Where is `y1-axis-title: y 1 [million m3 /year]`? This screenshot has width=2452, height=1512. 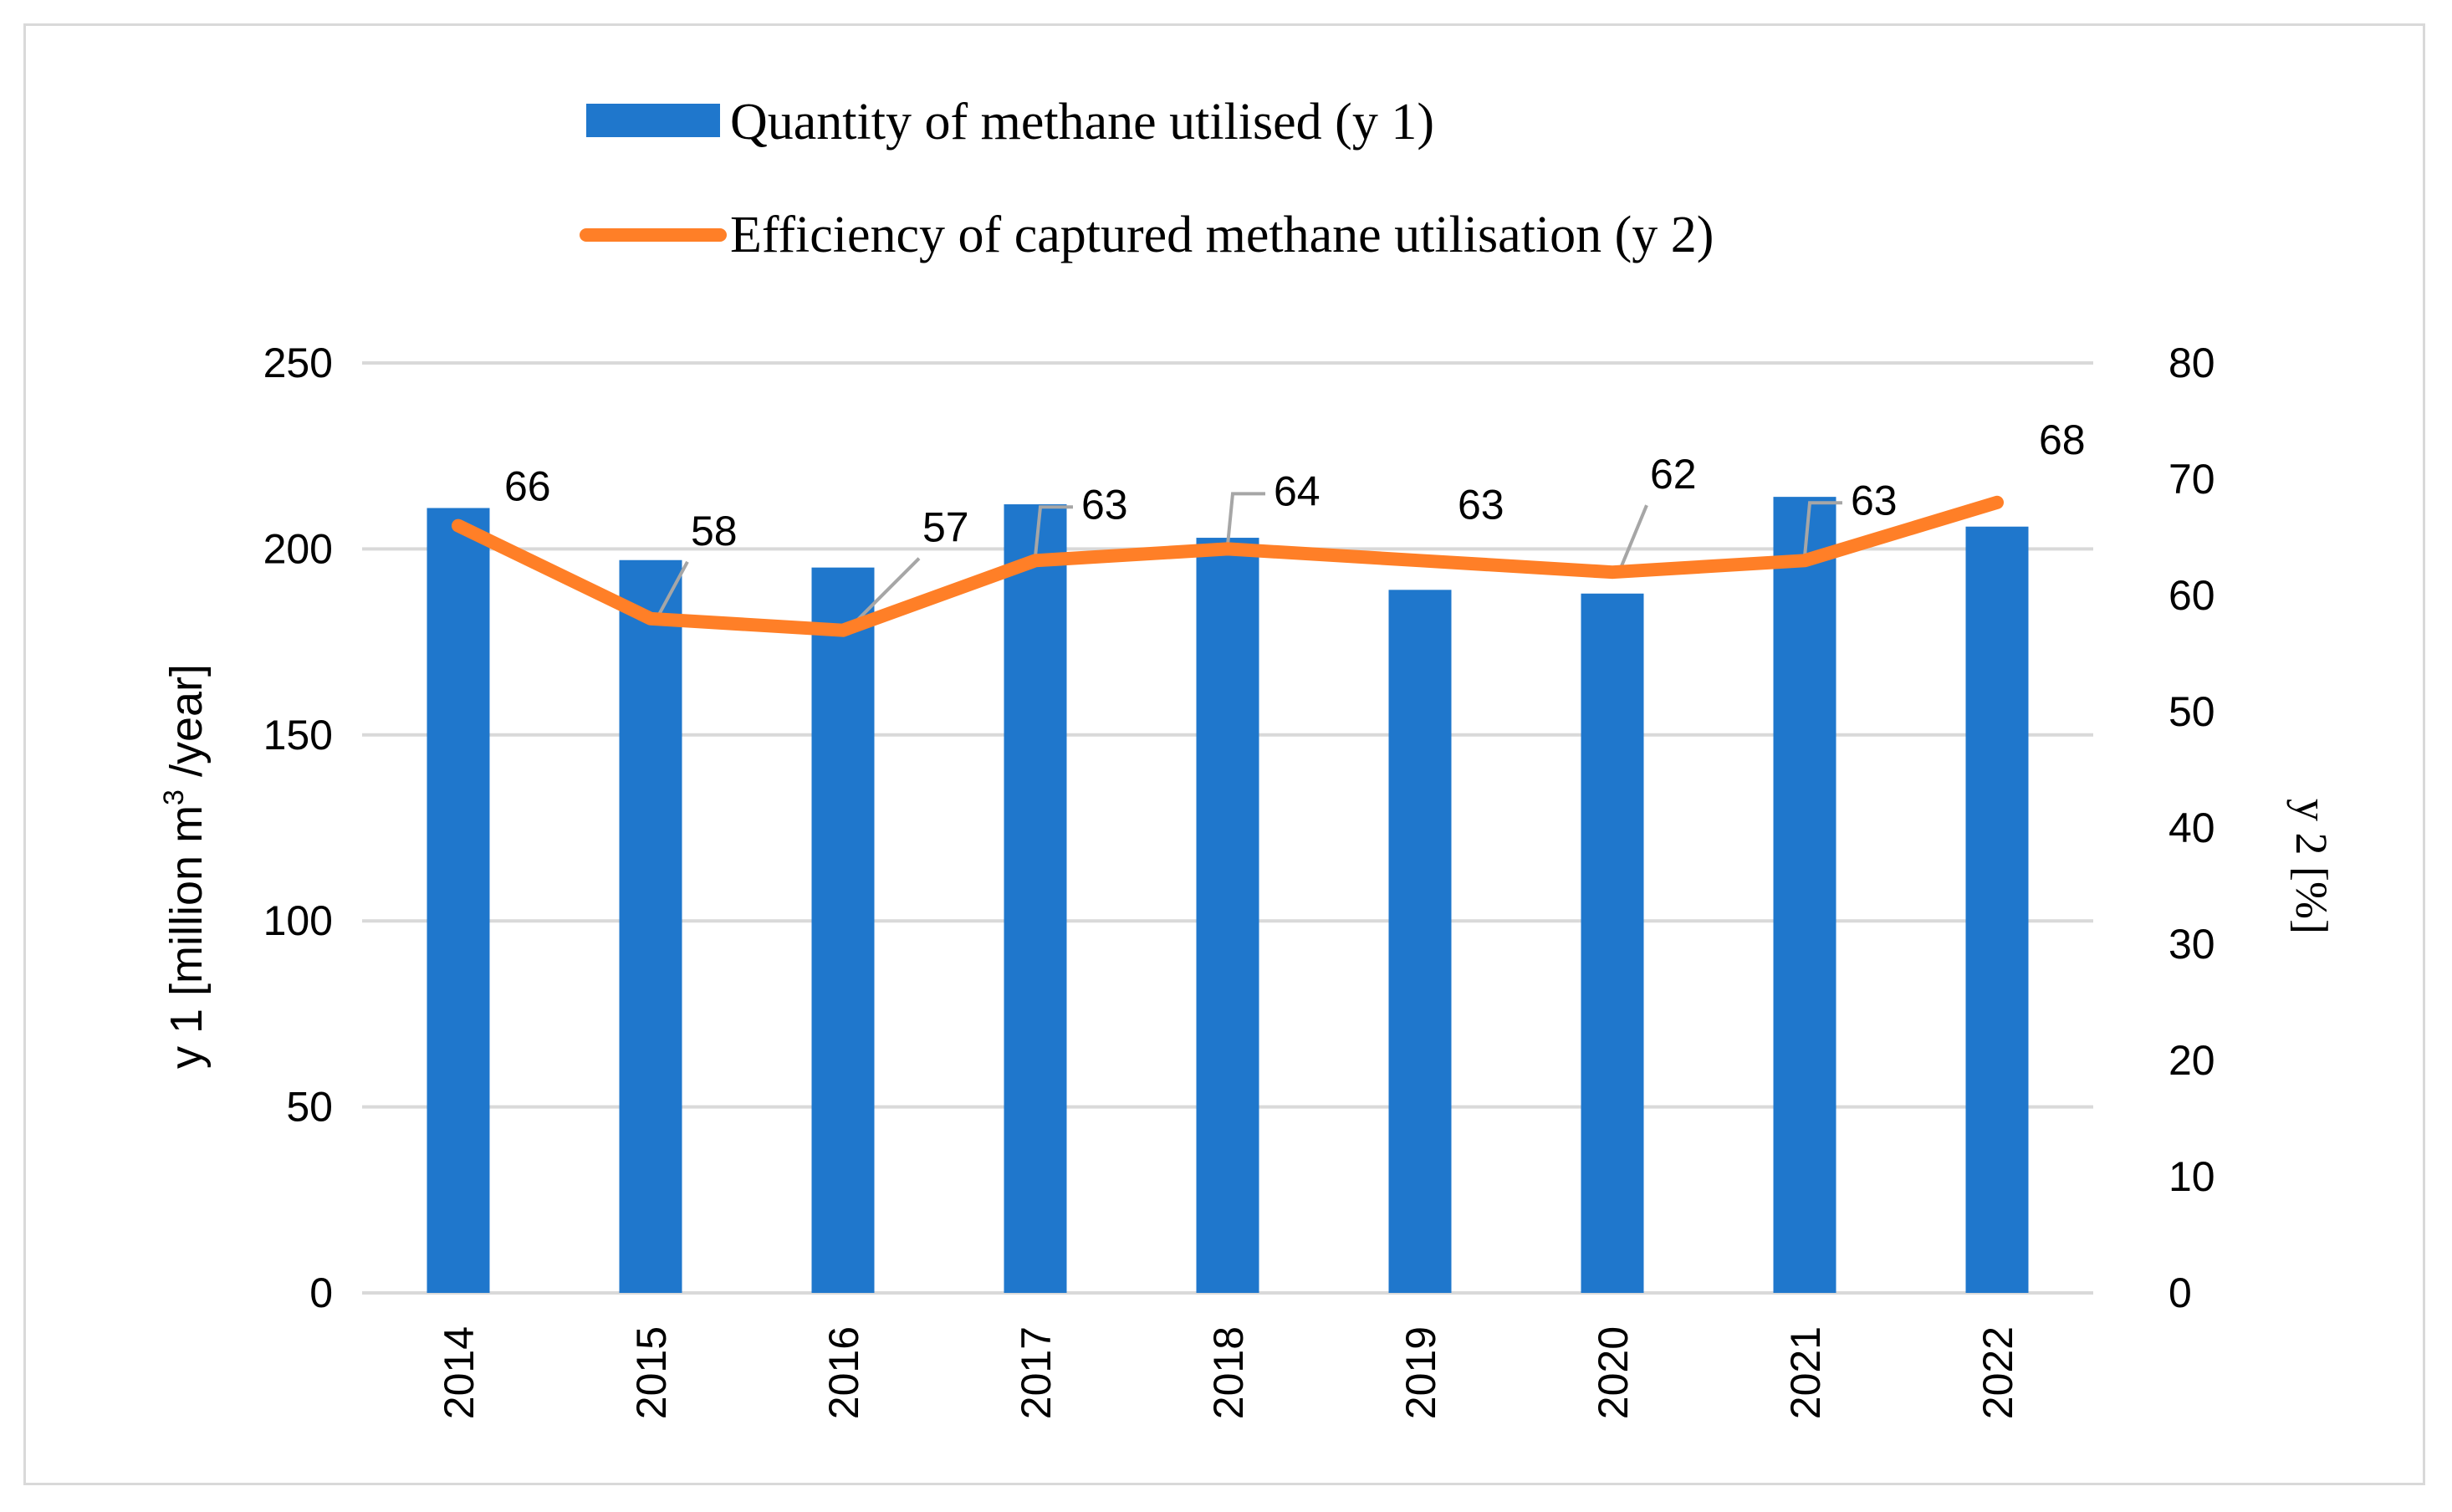 y1-axis-title: y 1 [million m3 /year] is located at coordinates (185, 867).